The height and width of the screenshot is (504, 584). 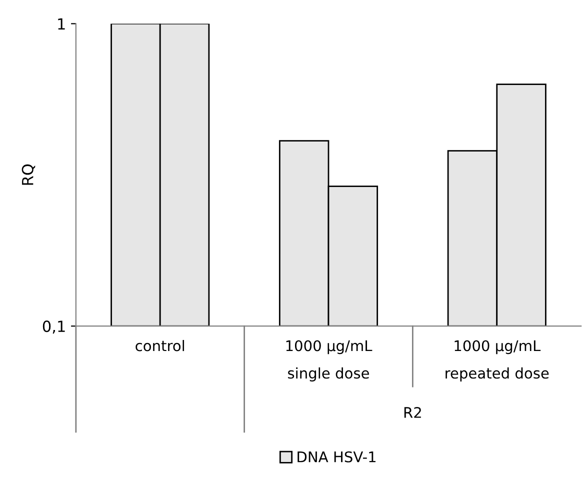 I want to click on x-tick-label: 1000 µg/mL single dose, so click(x=329, y=361).